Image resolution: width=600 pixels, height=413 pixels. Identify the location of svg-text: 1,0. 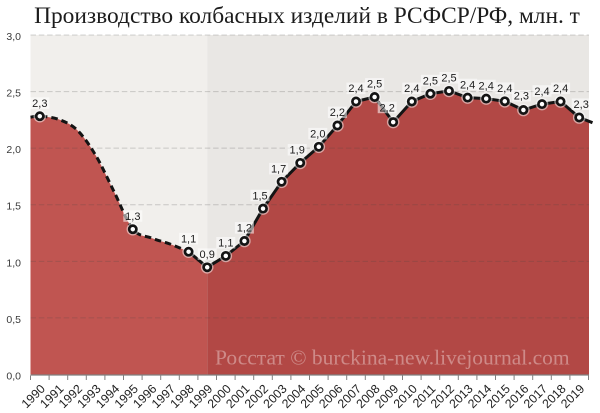
(13, 263).